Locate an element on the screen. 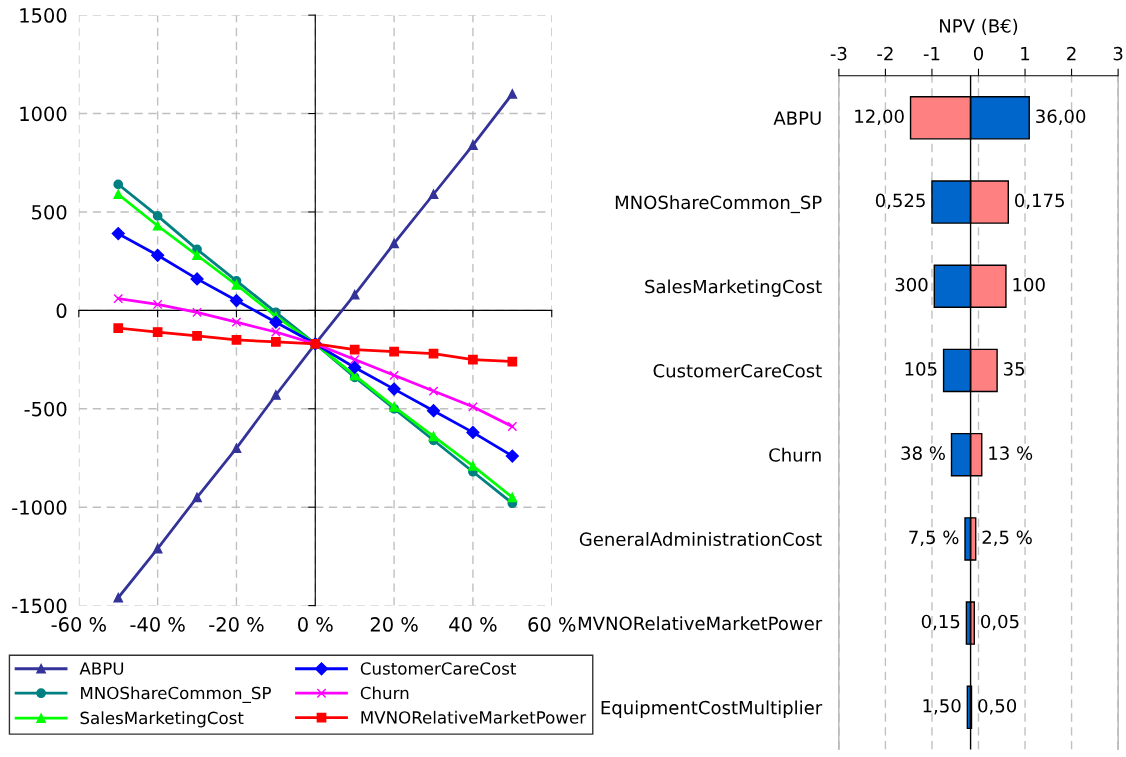 This screenshot has width=1126, height=757. annotation: 7,5 % is located at coordinates (934, 538).